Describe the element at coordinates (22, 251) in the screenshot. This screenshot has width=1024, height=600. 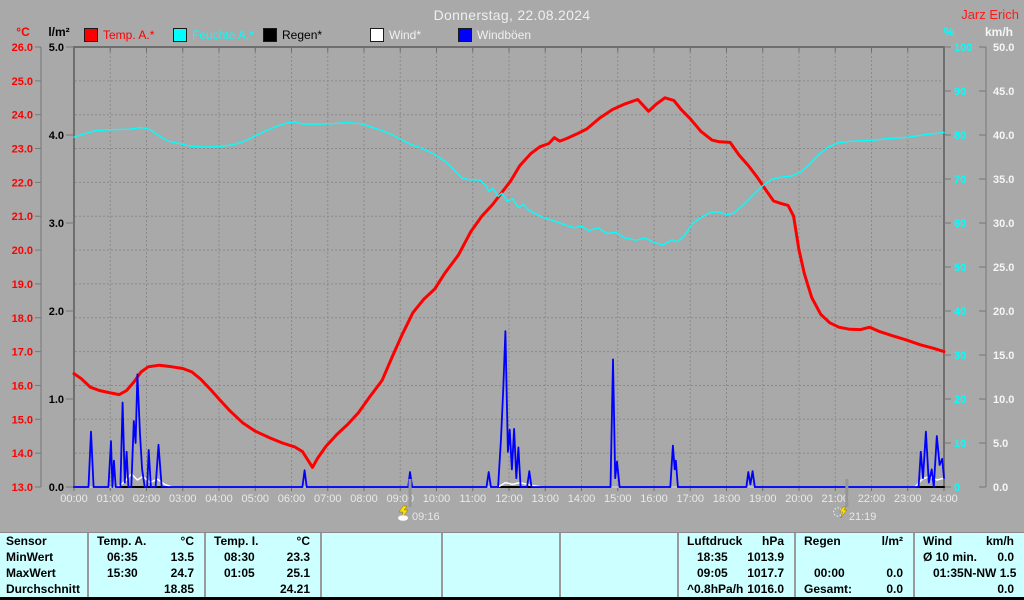
I see `temp-tick-label: 20.0` at that location.